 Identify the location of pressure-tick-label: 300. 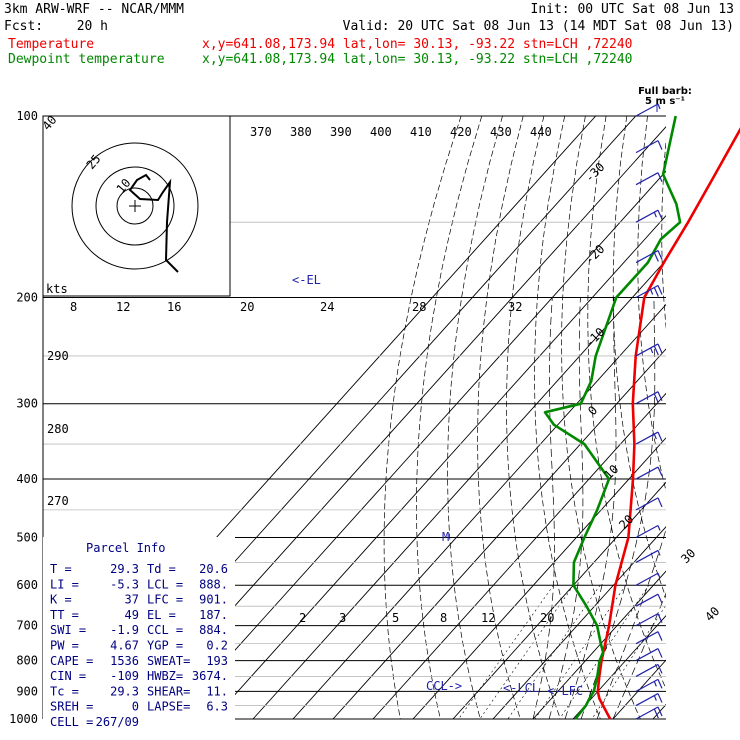
(27, 404).